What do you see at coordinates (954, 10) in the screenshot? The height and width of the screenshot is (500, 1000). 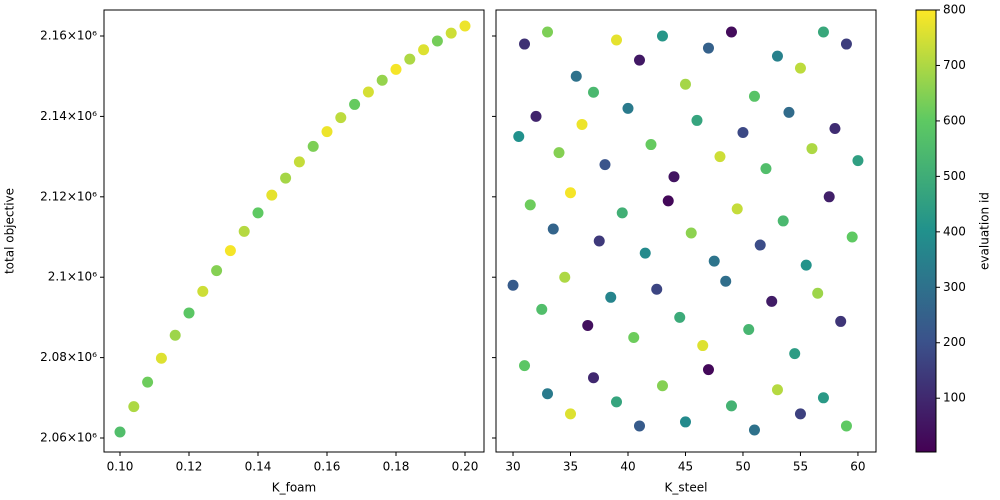 I see `colorbar-tick-label: 800` at bounding box center [954, 10].